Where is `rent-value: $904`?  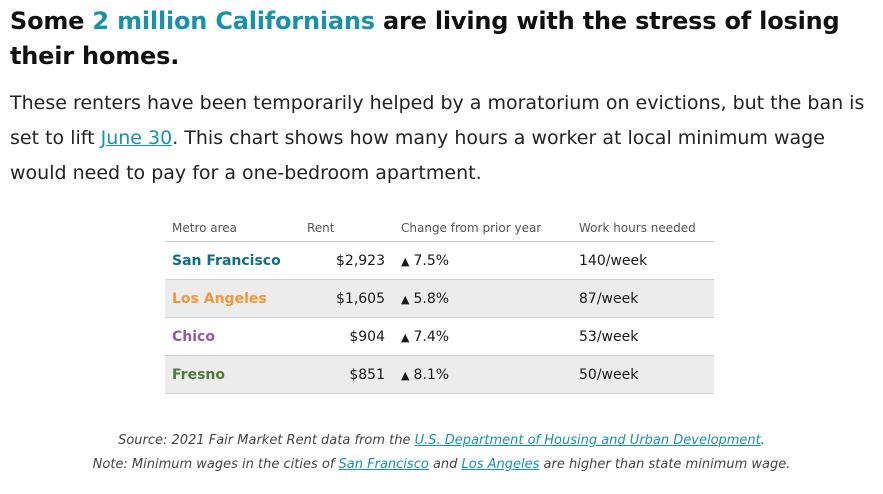 rent-value: $904 is located at coordinates (352, 336).